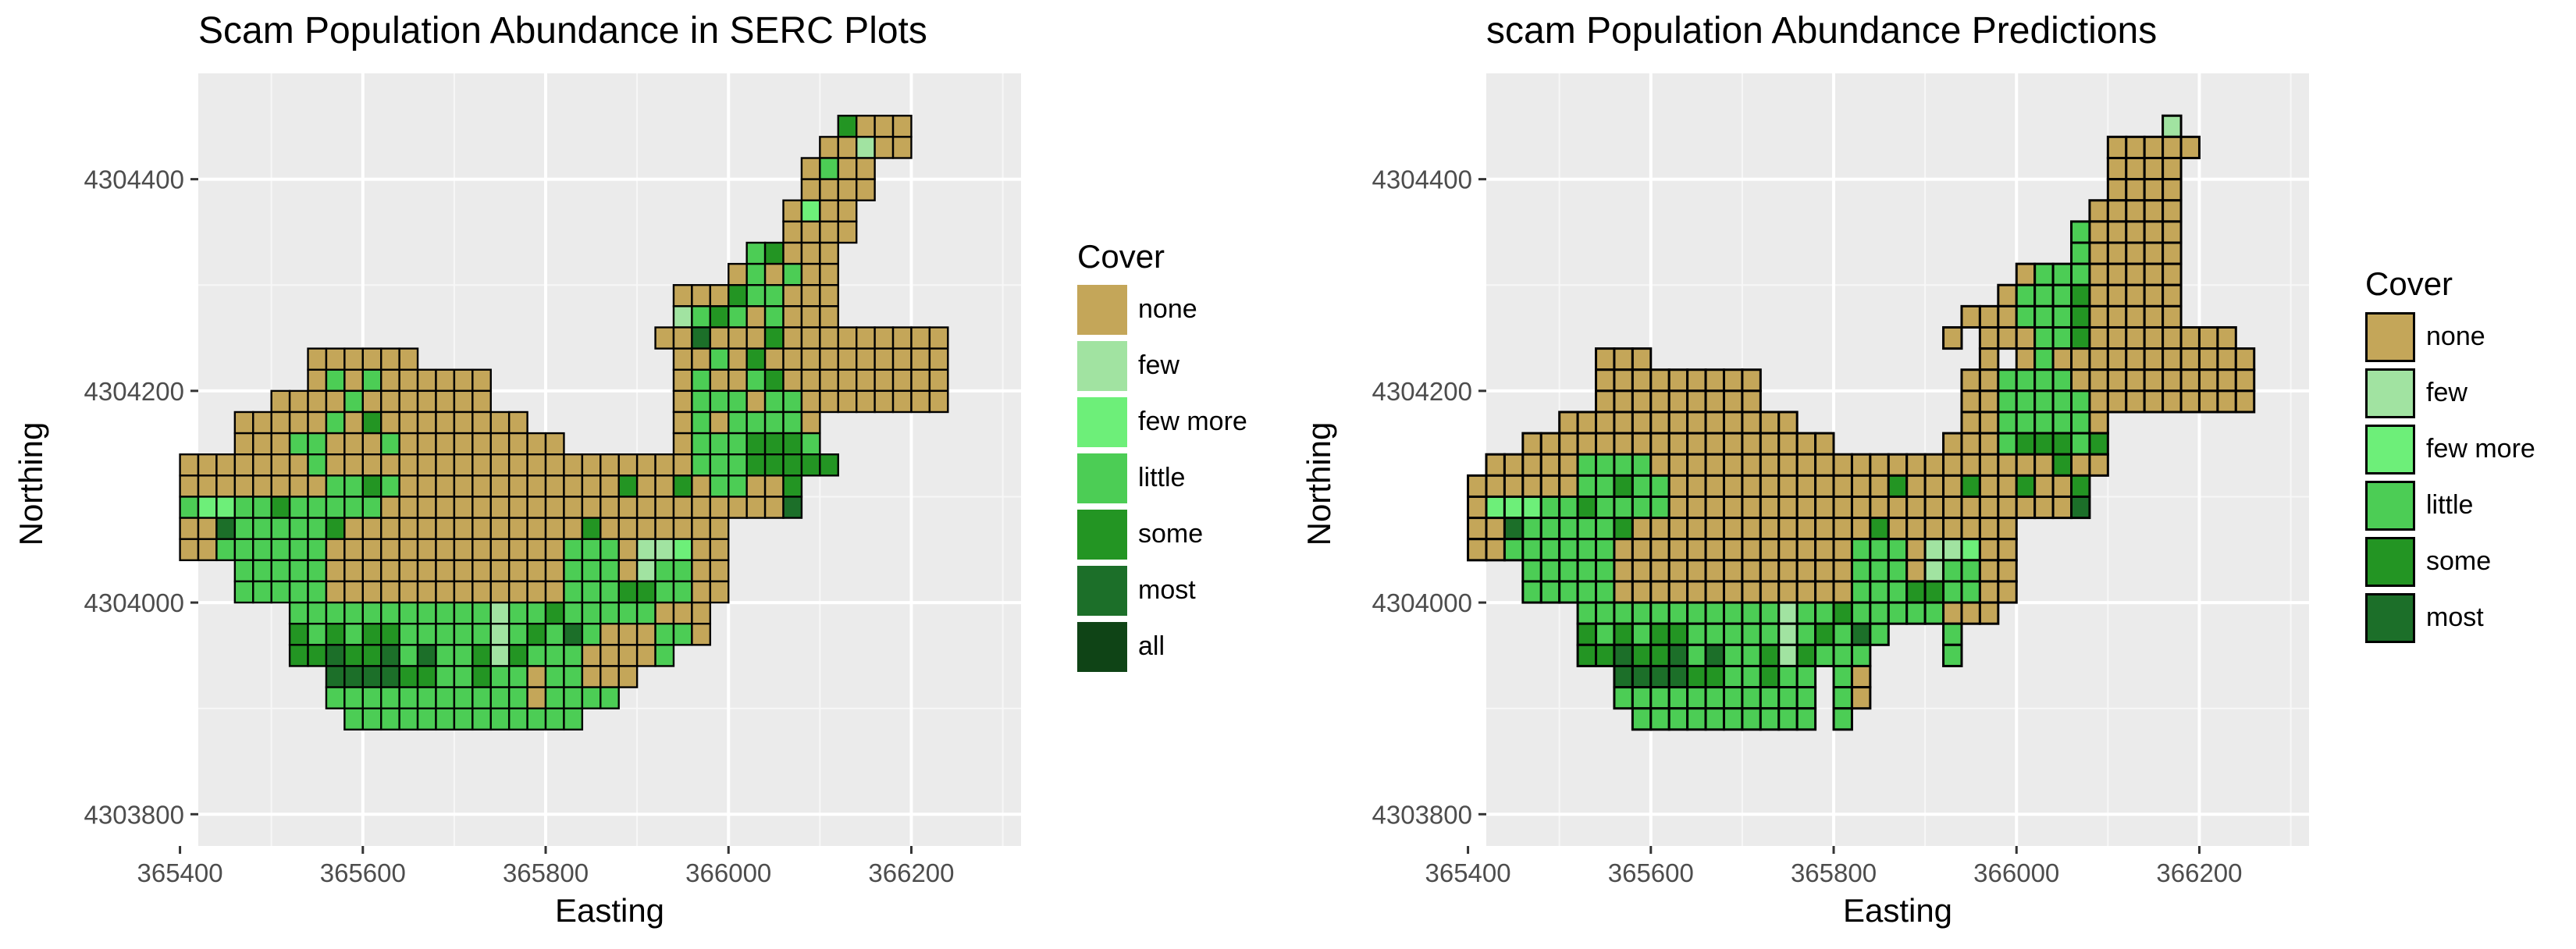 The width and height of the screenshot is (2576, 949). What do you see at coordinates (1468, 872) in the screenshot?
I see `x-tick-label: 365400` at bounding box center [1468, 872].